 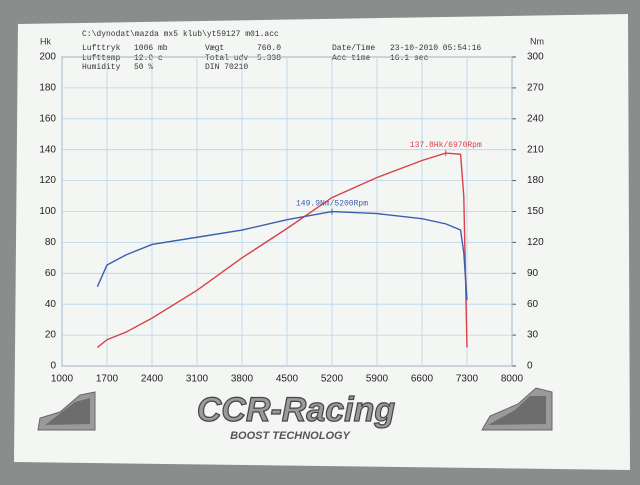 What do you see at coordinates (45, 41) in the screenshot?
I see `y-axis-title: Hk` at bounding box center [45, 41].